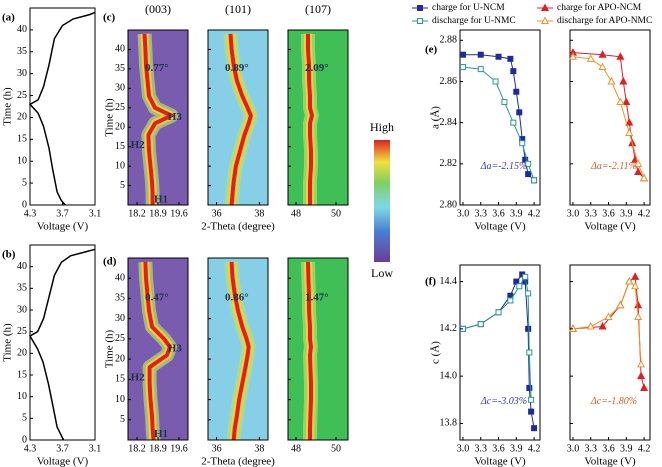 This screenshot has height=467, width=662. What do you see at coordinates (158, 213) in the screenshot?
I see `x-tick-label: 18.9` at bounding box center [158, 213].